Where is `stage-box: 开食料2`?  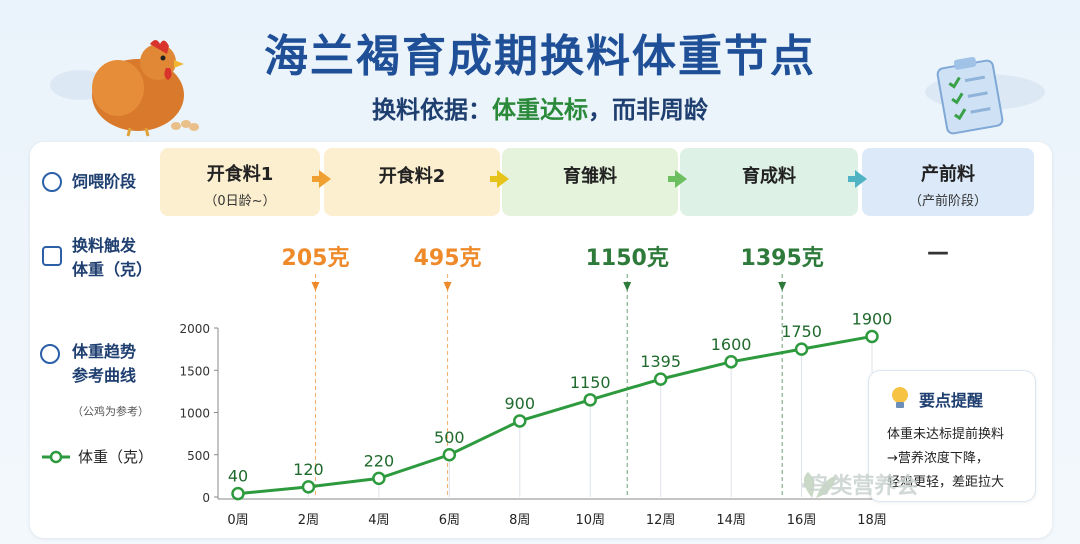
stage-box: 开食料2 is located at coordinates (412, 182).